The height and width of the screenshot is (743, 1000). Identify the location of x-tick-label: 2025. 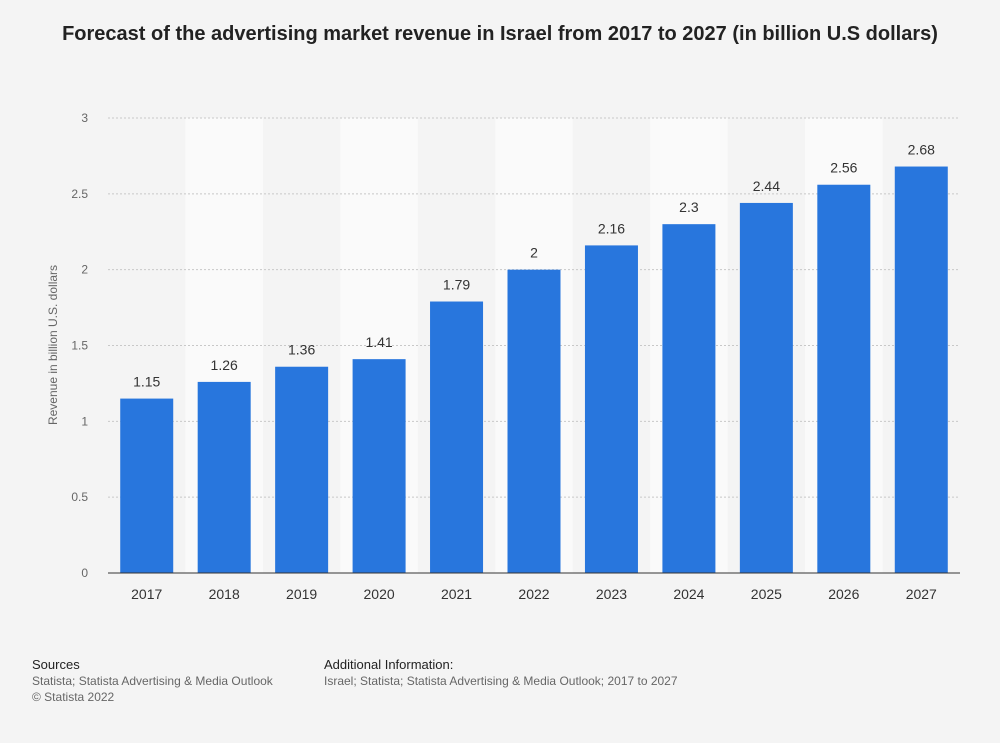
(766, 594).